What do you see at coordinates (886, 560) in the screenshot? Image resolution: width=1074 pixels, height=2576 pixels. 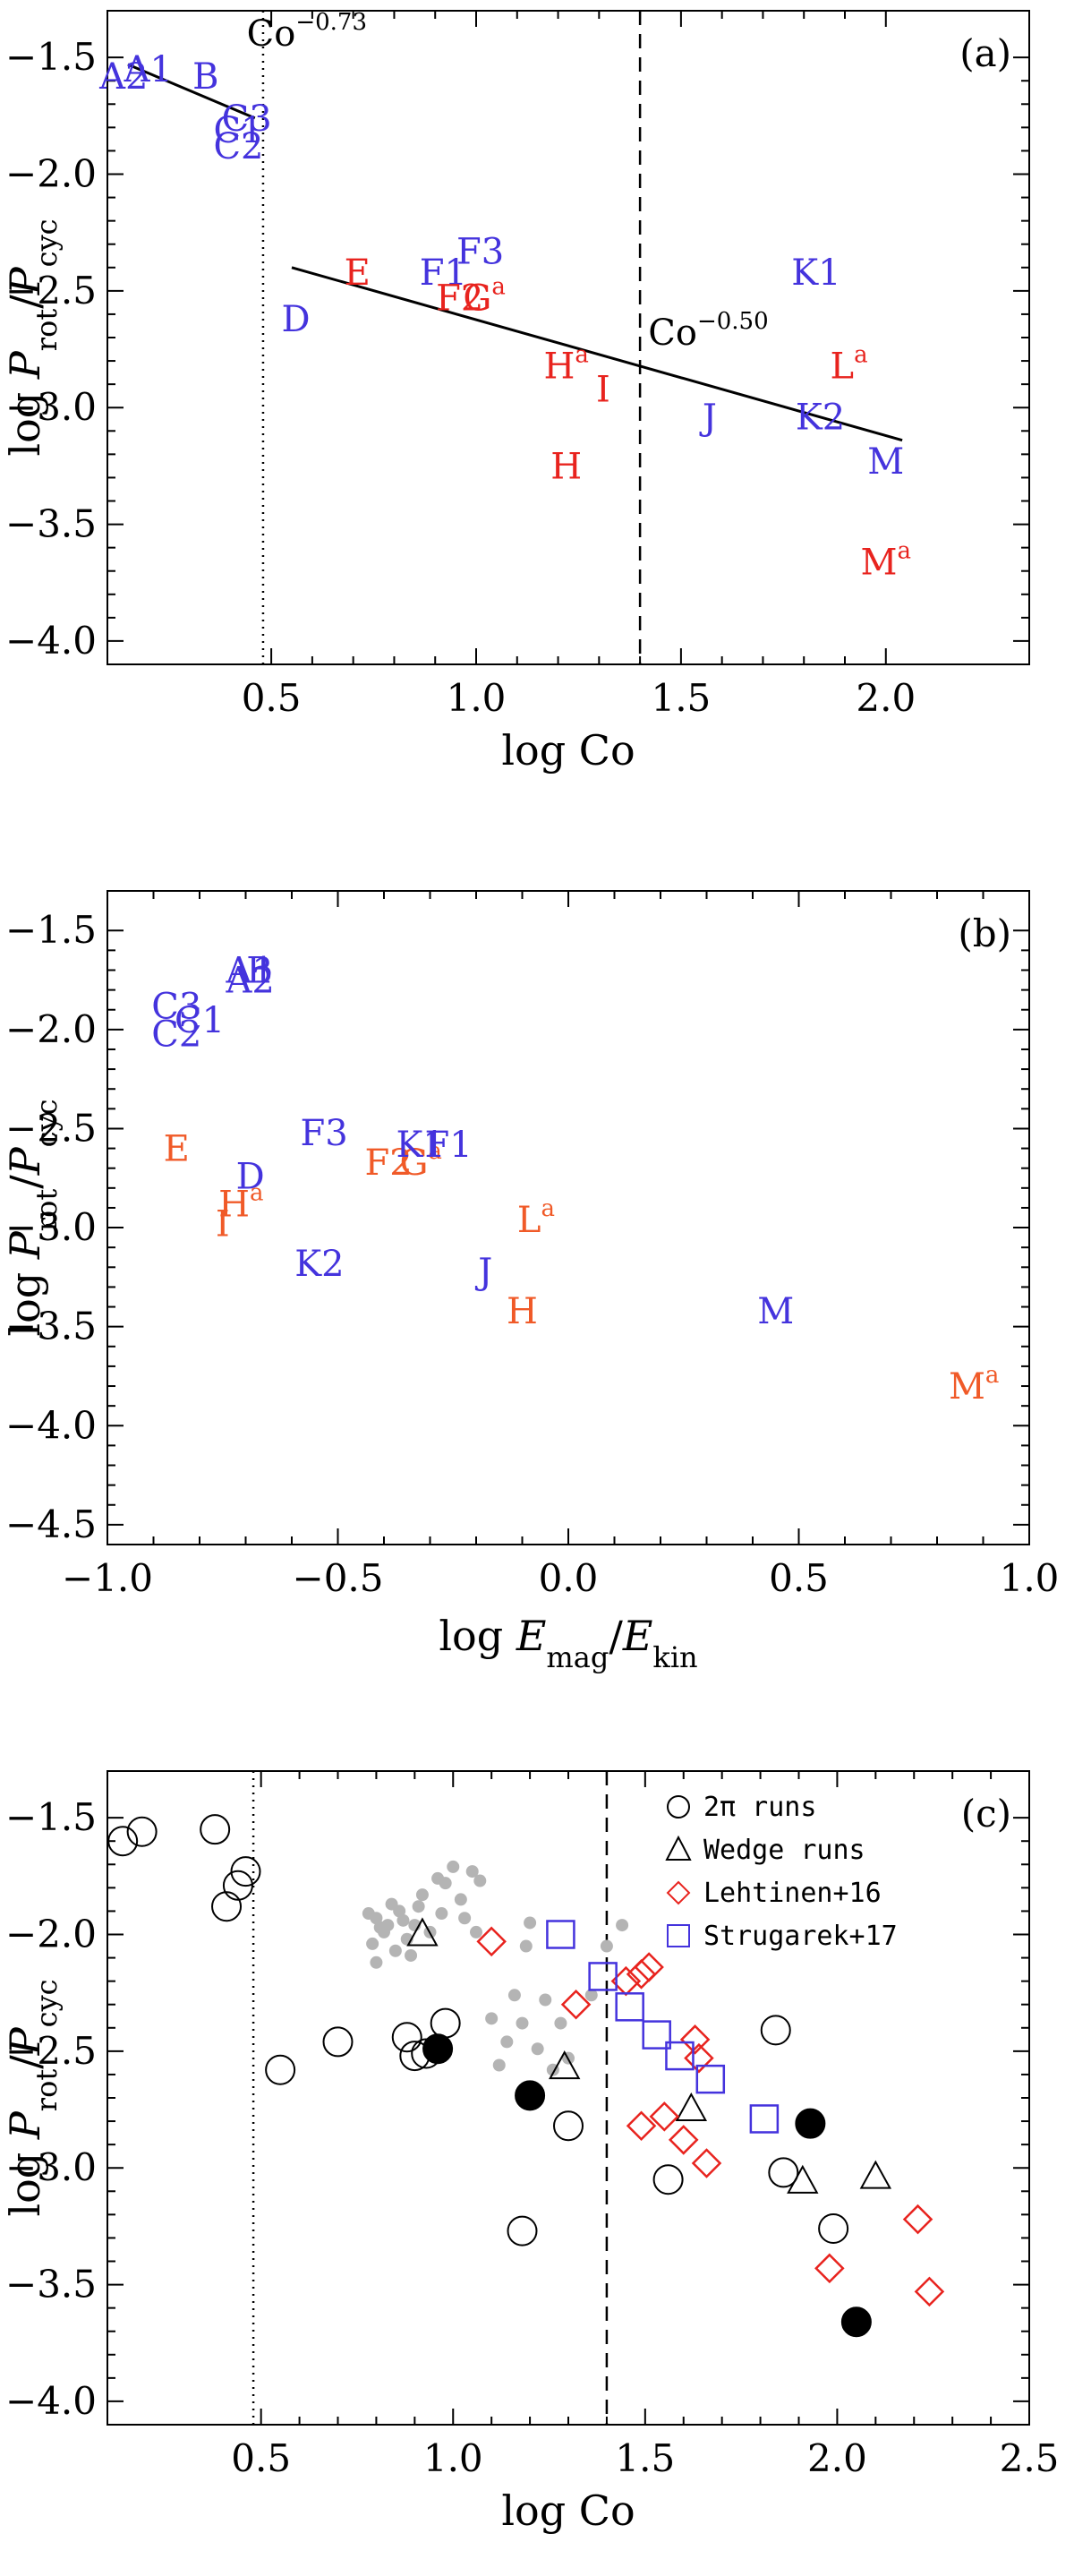 I see `point-label: Ma` at bounding box center [886, 560].